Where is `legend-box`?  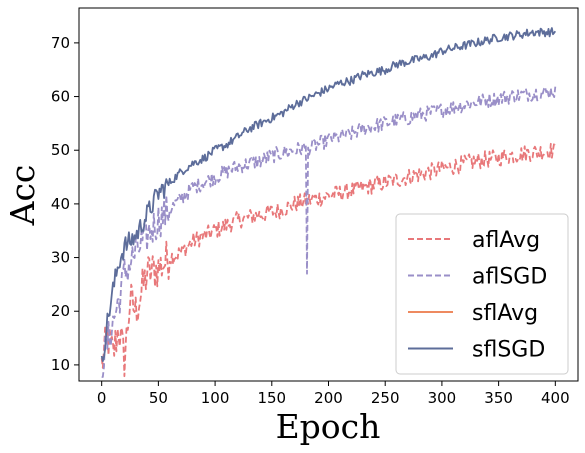 legend-box is located at coordinates (482, 294).